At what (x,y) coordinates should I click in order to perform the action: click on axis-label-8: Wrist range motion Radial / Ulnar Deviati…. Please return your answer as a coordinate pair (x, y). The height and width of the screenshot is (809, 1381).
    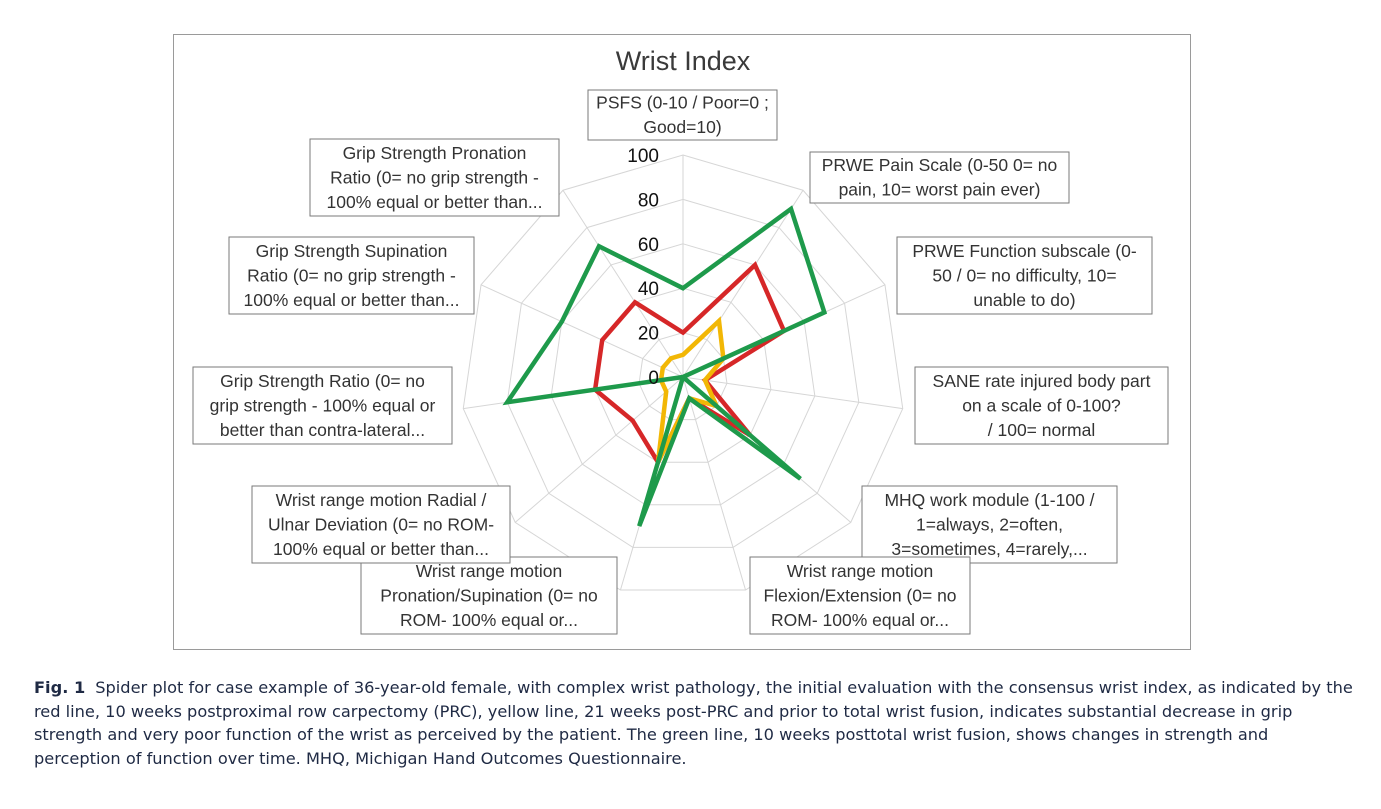
    Looking at the image, I should click on (381, 524).